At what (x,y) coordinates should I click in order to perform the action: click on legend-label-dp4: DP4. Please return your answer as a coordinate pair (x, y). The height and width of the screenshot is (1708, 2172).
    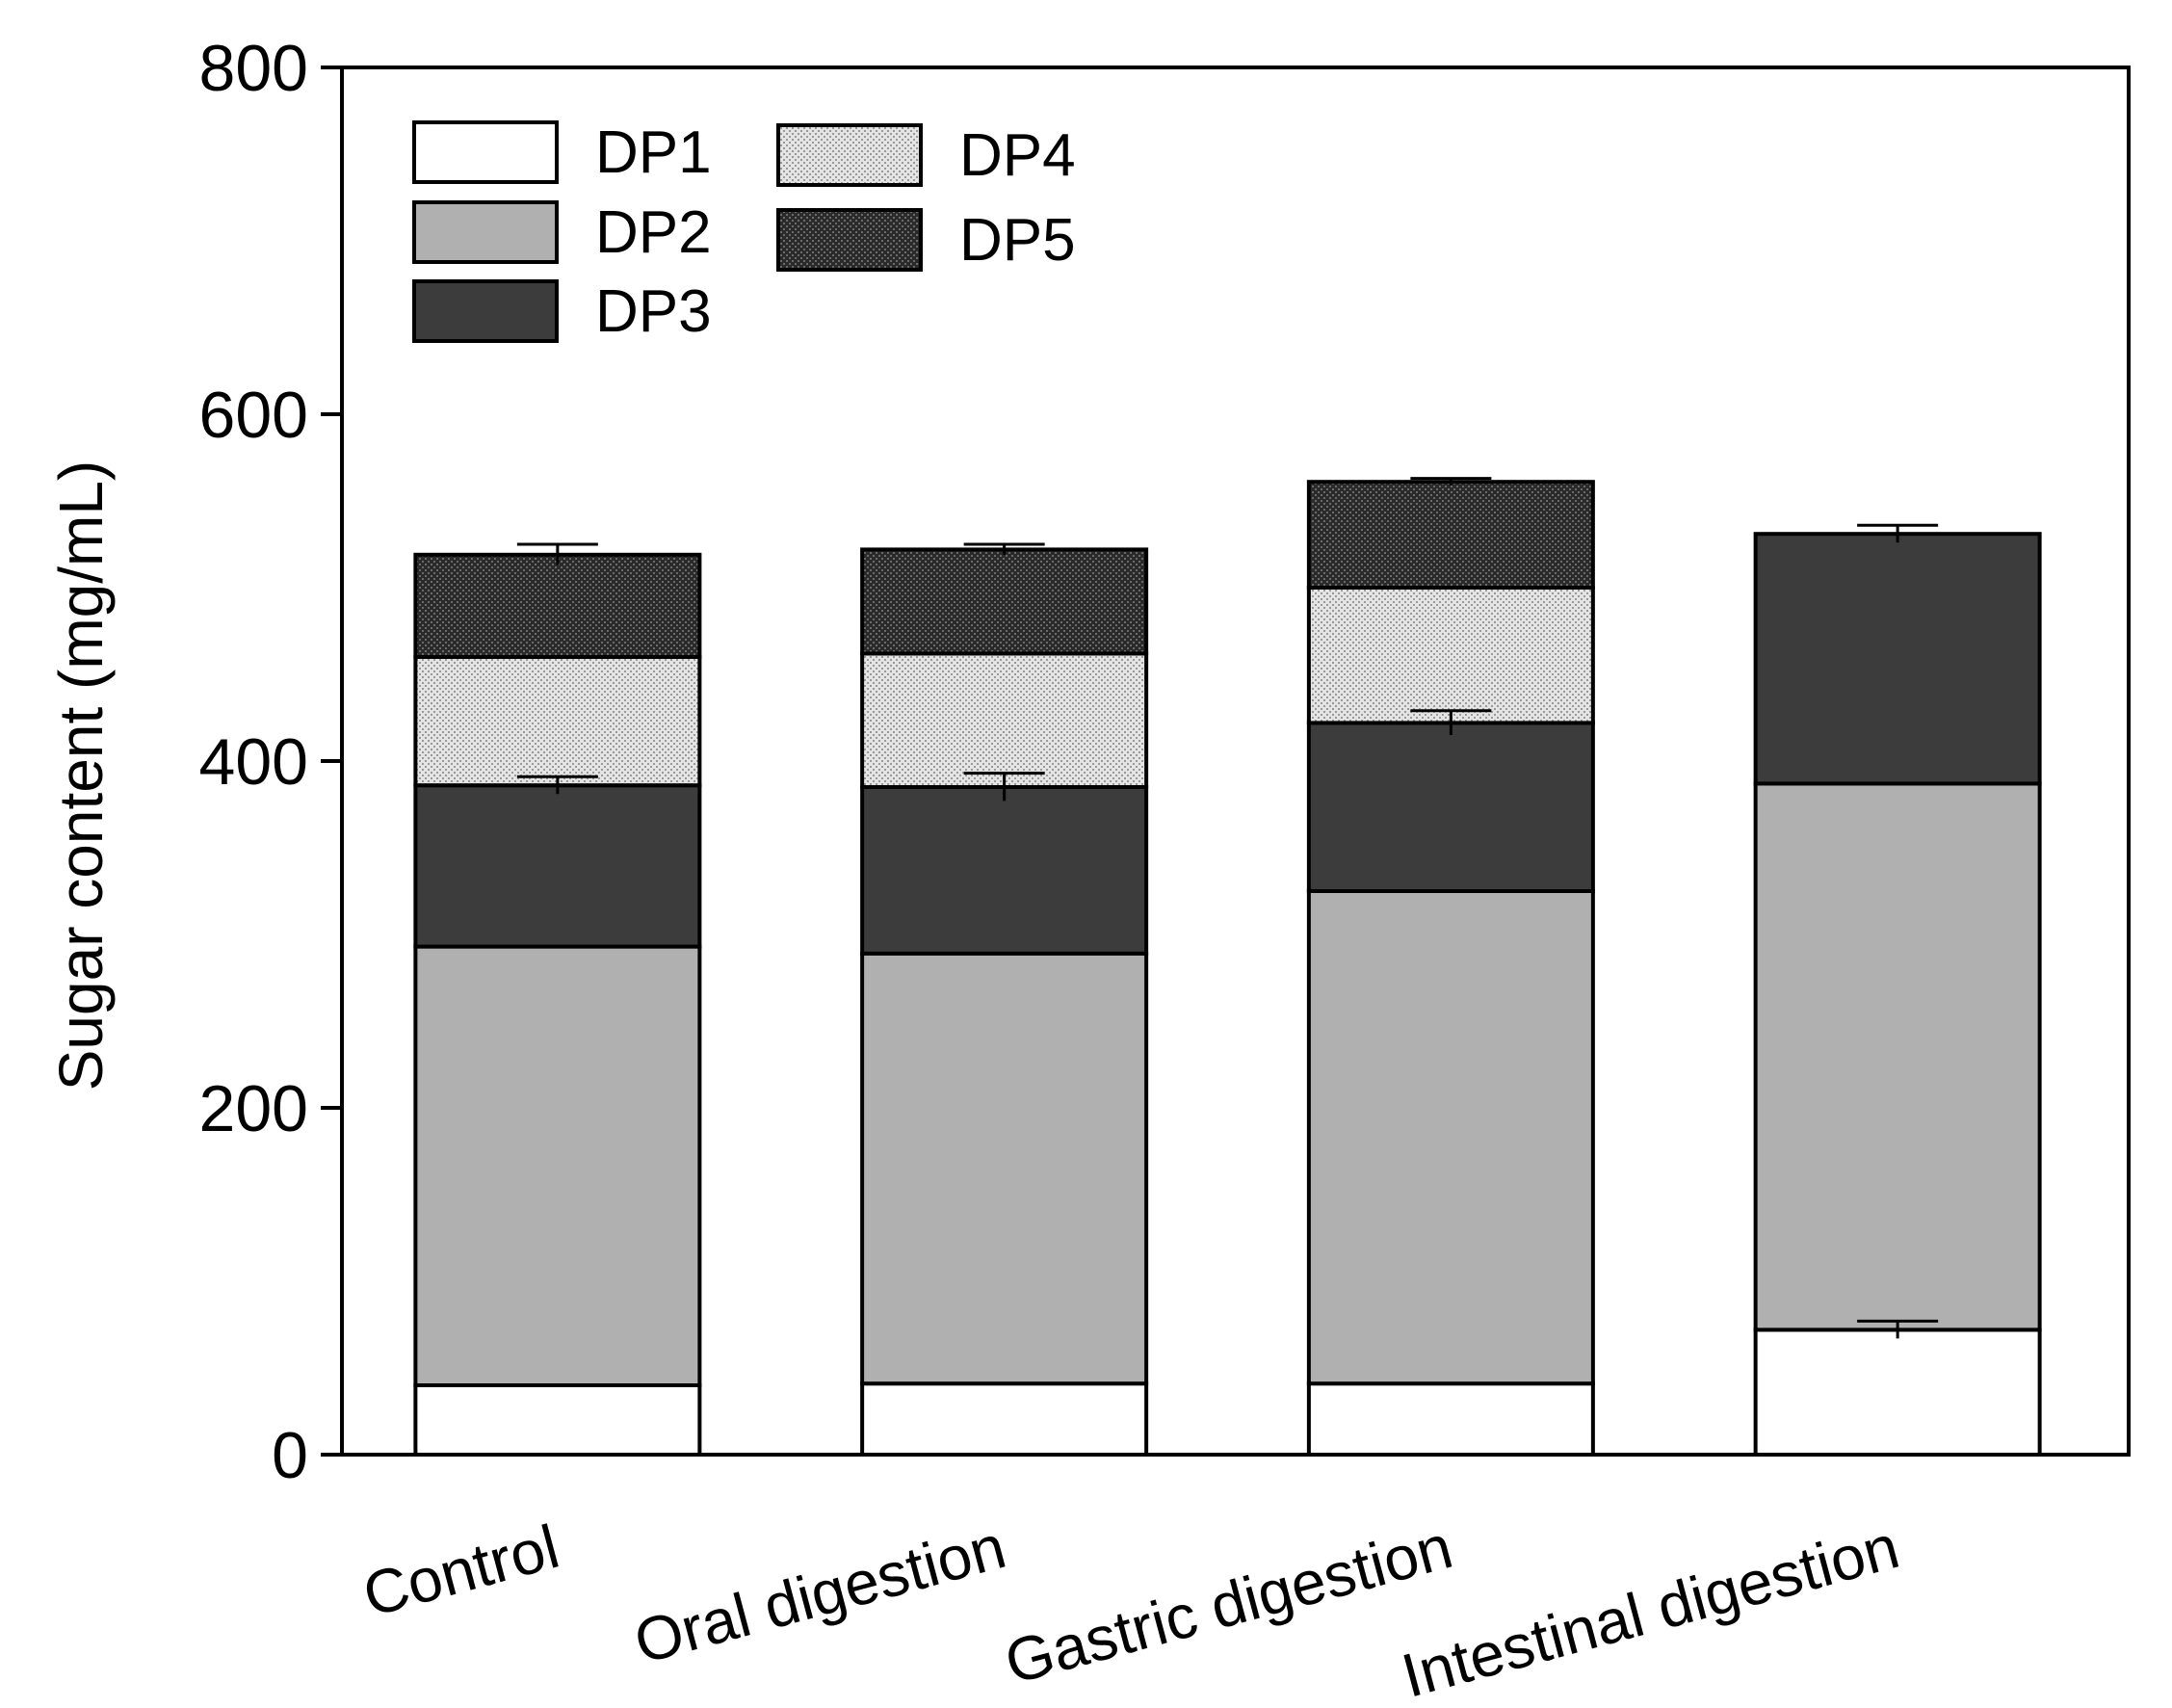
    Looking at the image, I should click on (1017, 155).